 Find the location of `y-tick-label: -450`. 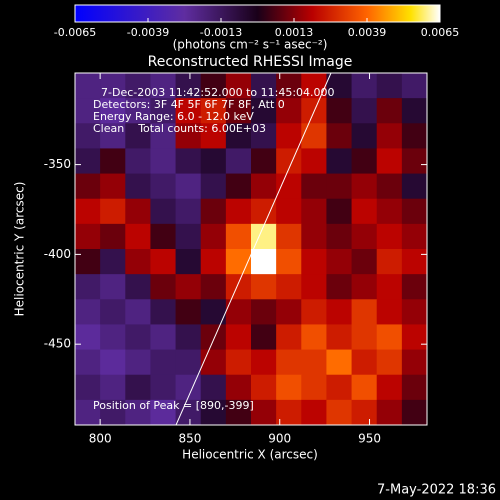

y-tick-label: -450 is located at coordinates (57, 344).